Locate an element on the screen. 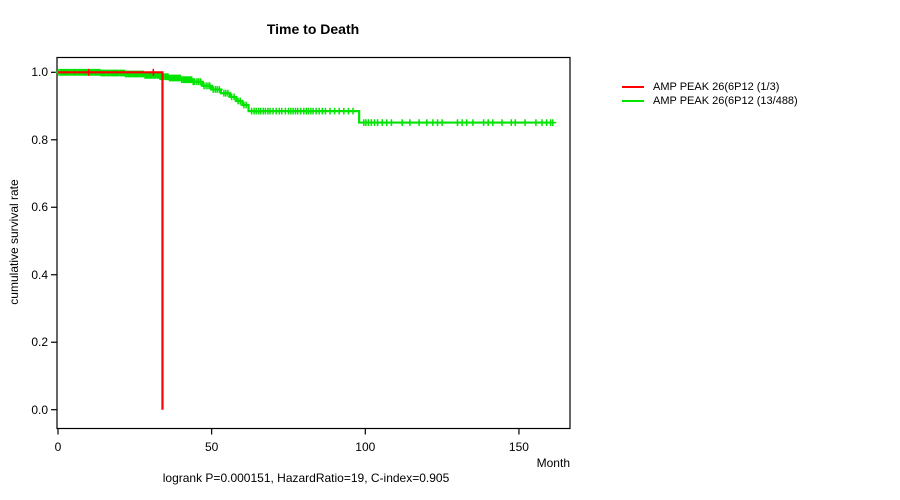  legend-label-green: AMP PEAK 26(6P12 (13/488) is located at coordinates (725, 101).